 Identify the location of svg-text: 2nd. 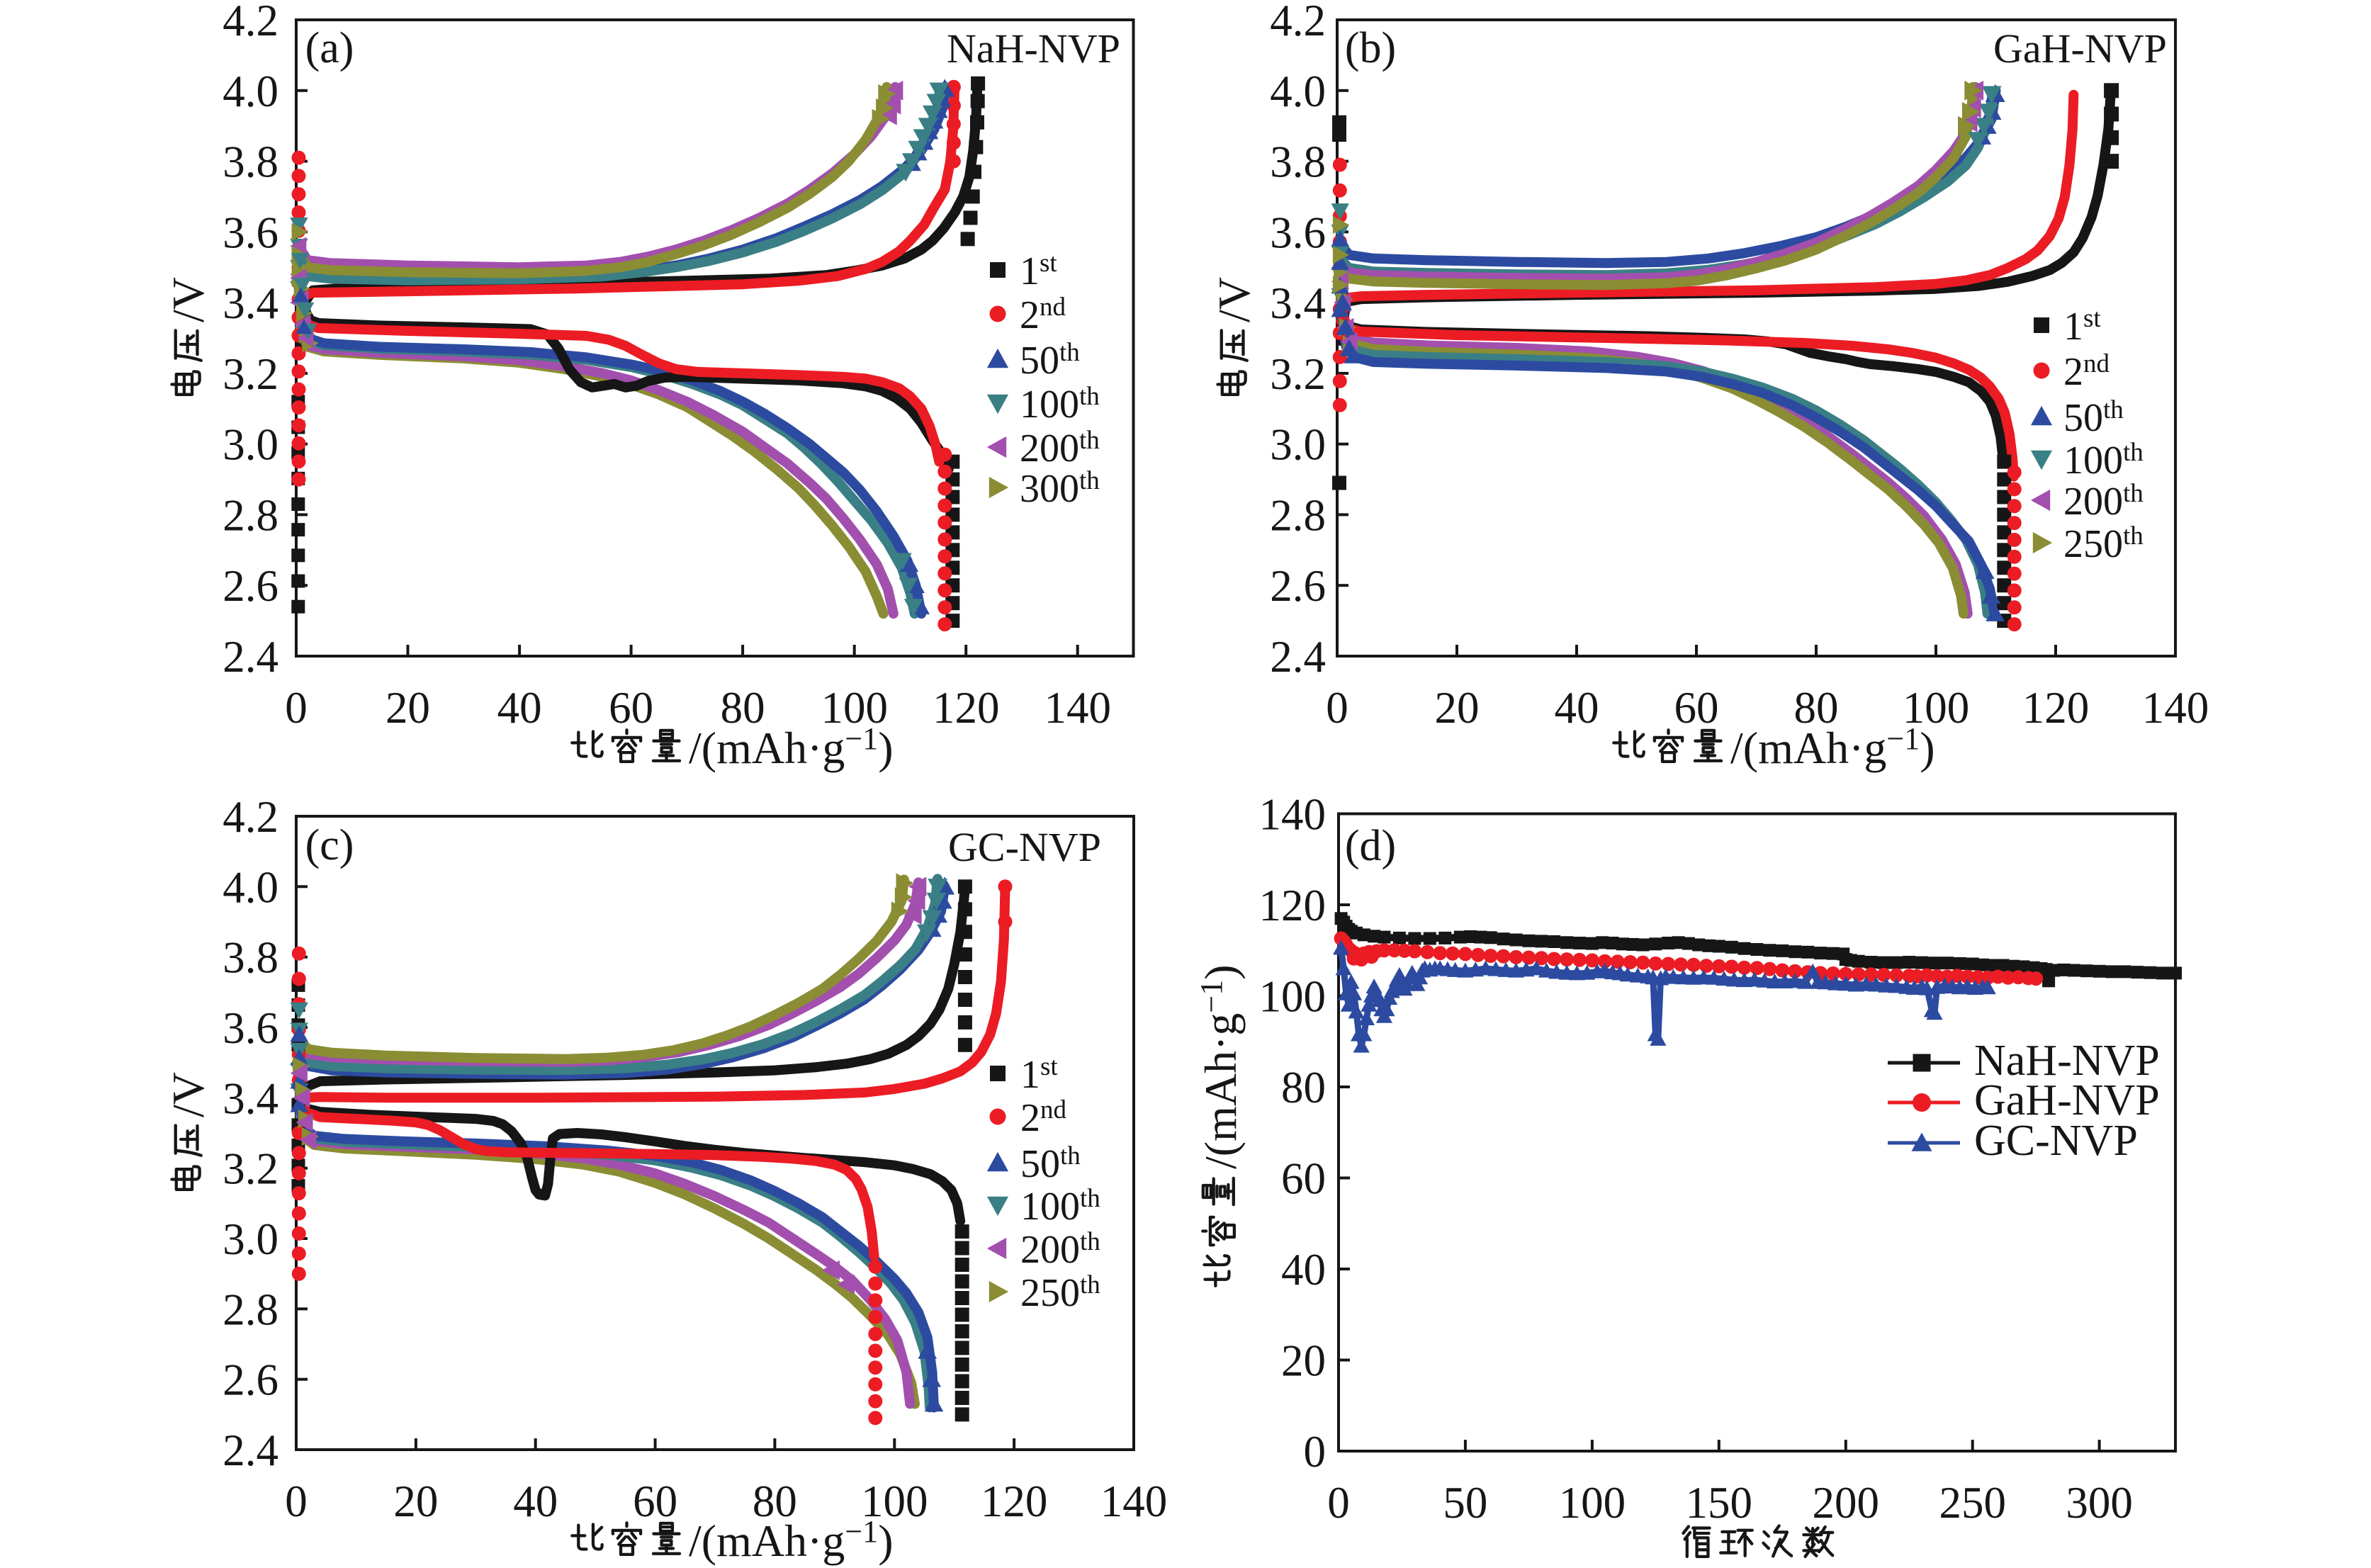
(1043, 1117).